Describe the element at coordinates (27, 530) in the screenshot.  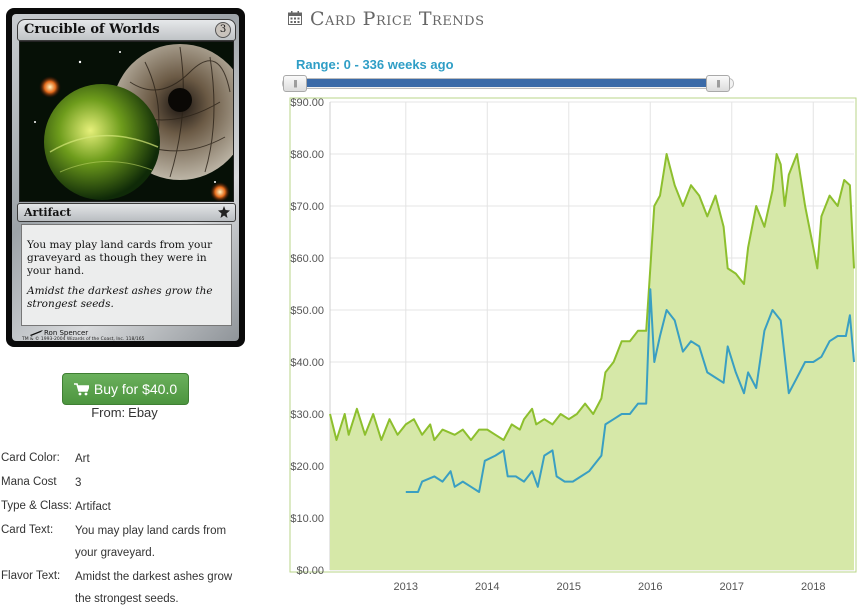
I see `detail-label: Card Text:` at that location.